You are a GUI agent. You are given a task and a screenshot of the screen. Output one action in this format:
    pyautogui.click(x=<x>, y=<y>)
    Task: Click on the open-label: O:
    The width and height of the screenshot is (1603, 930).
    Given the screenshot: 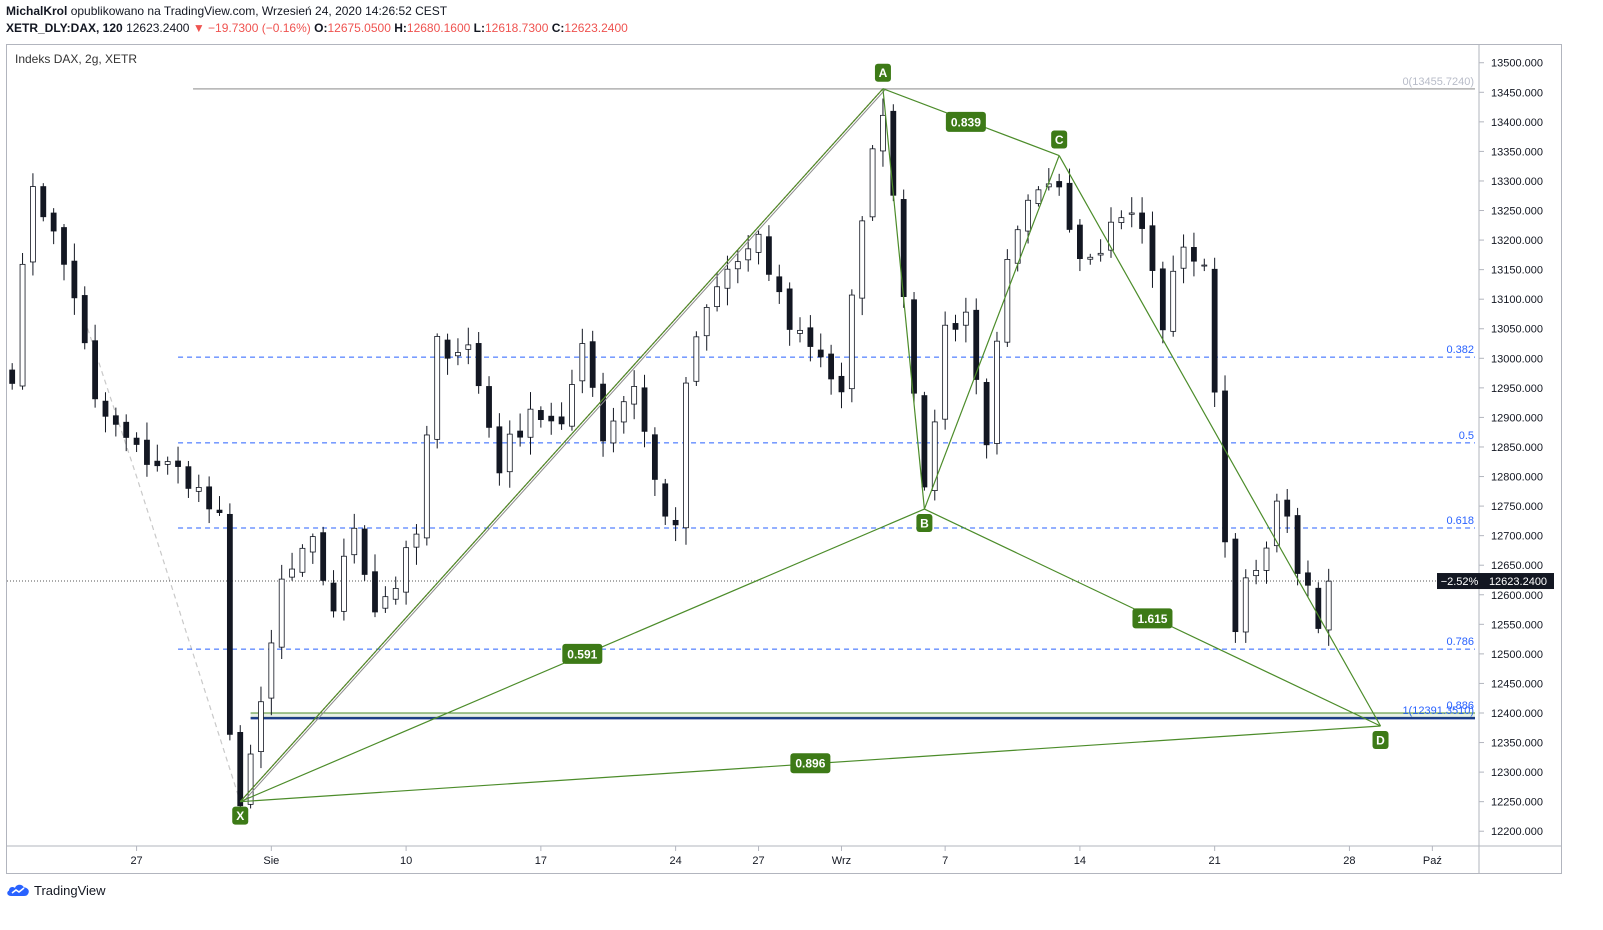 What is the action you would take?
    pyautogui.click(x=321, y=28)
    